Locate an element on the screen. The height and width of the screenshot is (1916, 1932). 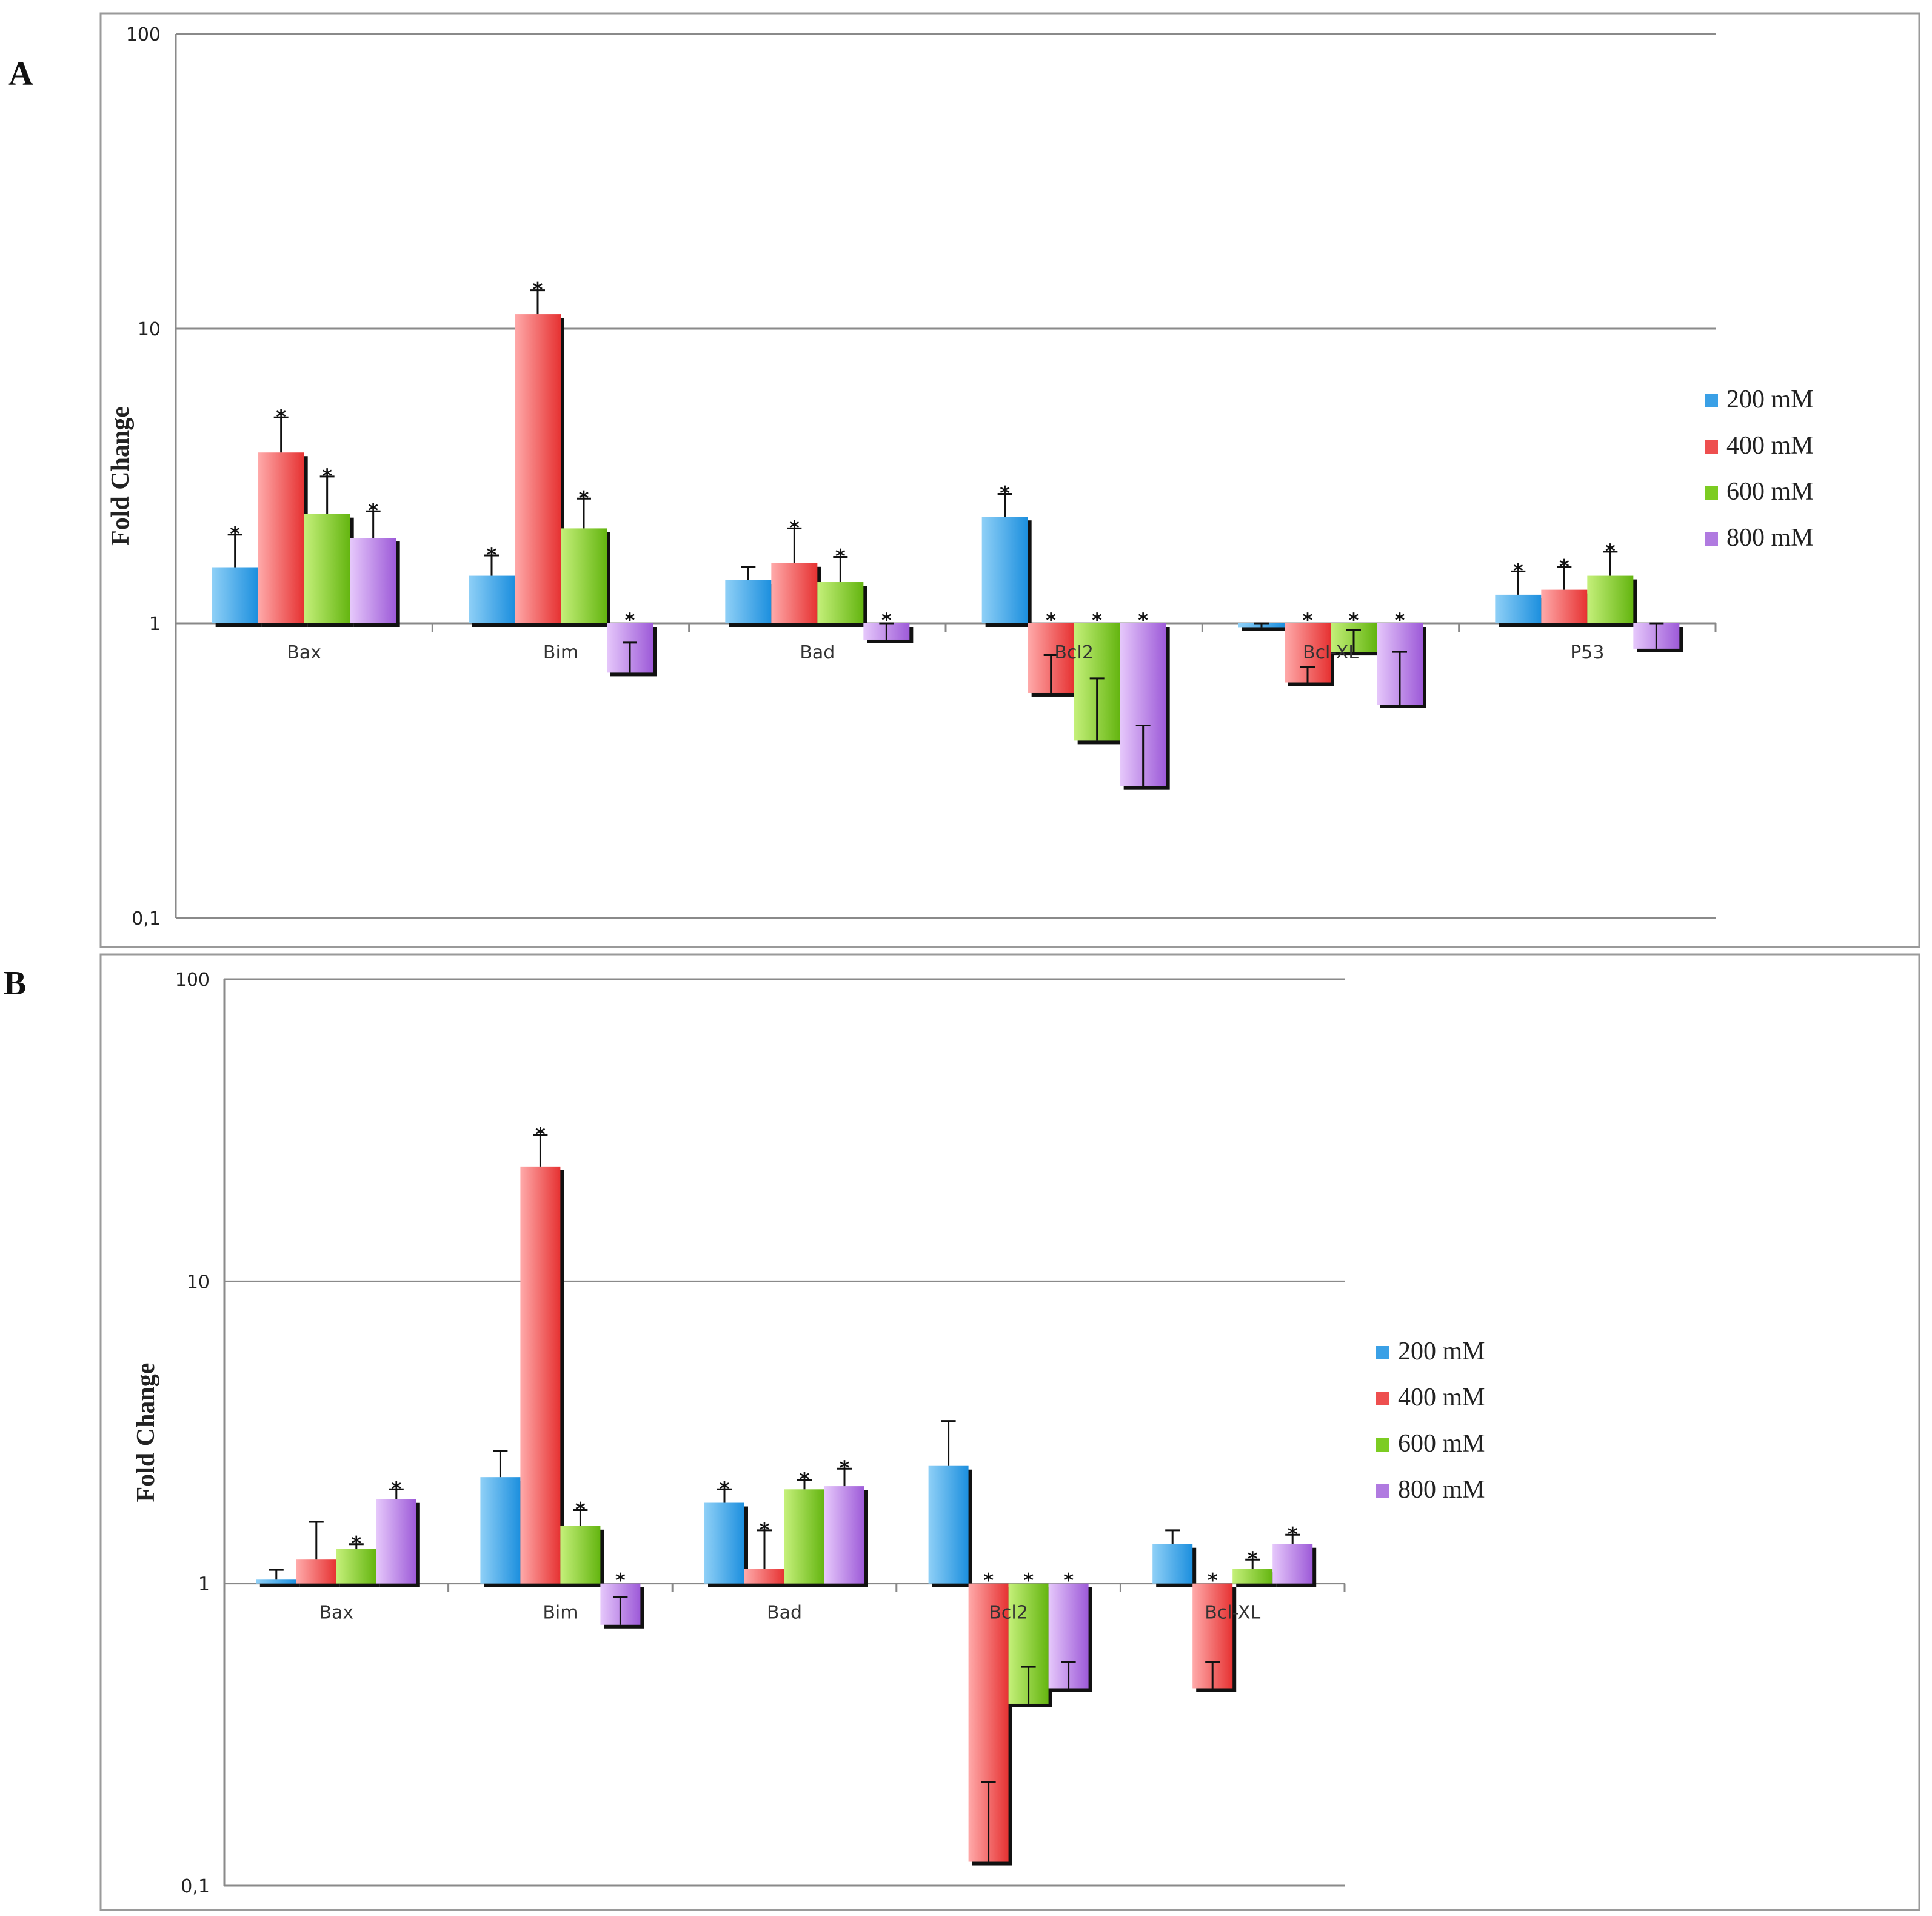
category-label: Bad is located at coordinates (784, 1613).